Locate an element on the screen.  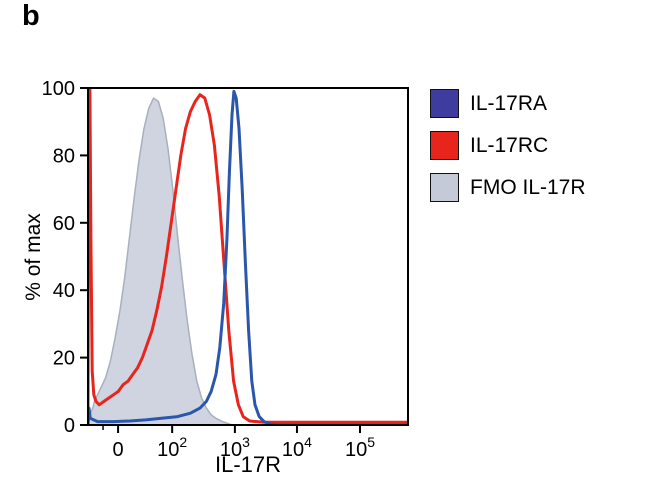
legend-label: IL-17RA is located at coordinates (509, 103).